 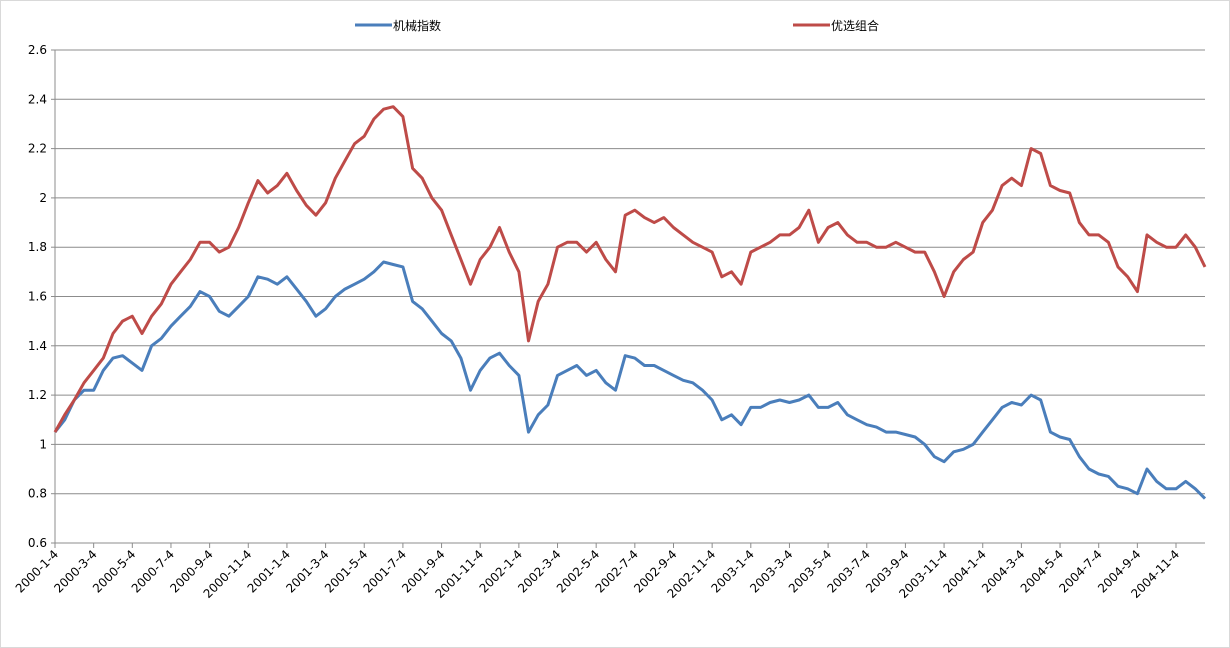 What do you see at coordinates (43, 444) in the screenshot?
I see `y-tick-label: 1` at bounding box center [43, 444].